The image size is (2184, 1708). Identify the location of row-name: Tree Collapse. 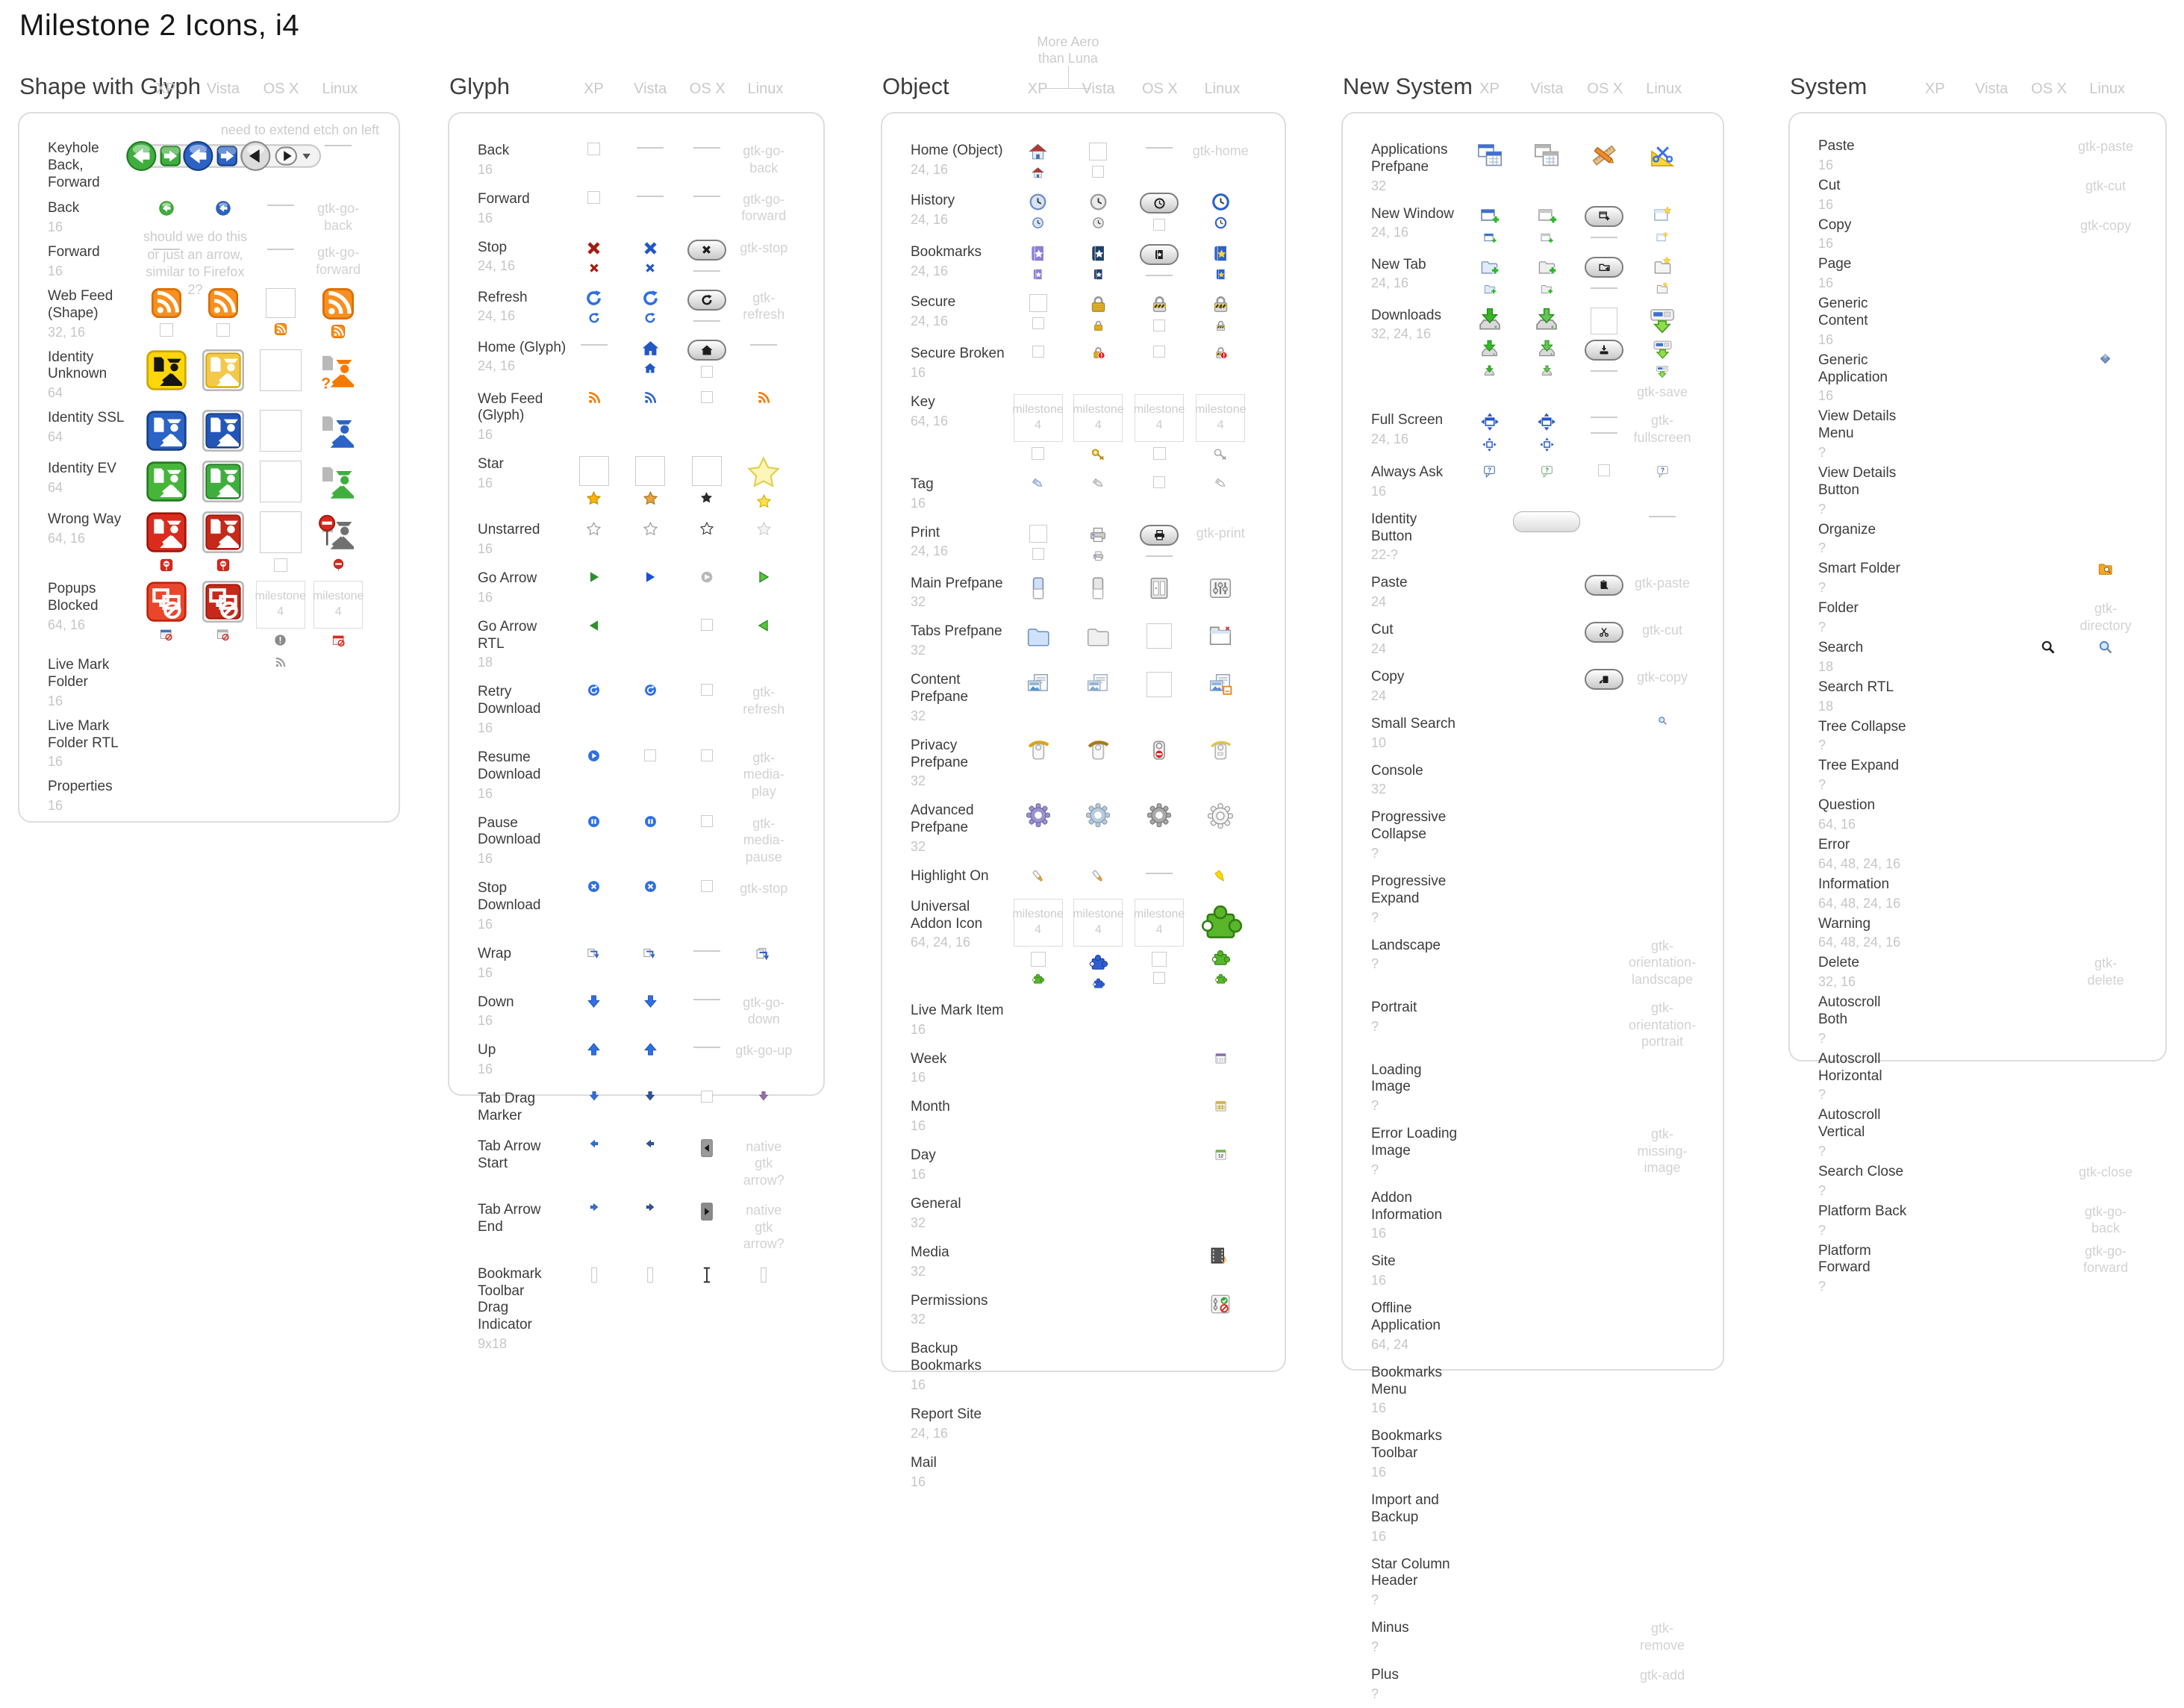
(1862, 726).